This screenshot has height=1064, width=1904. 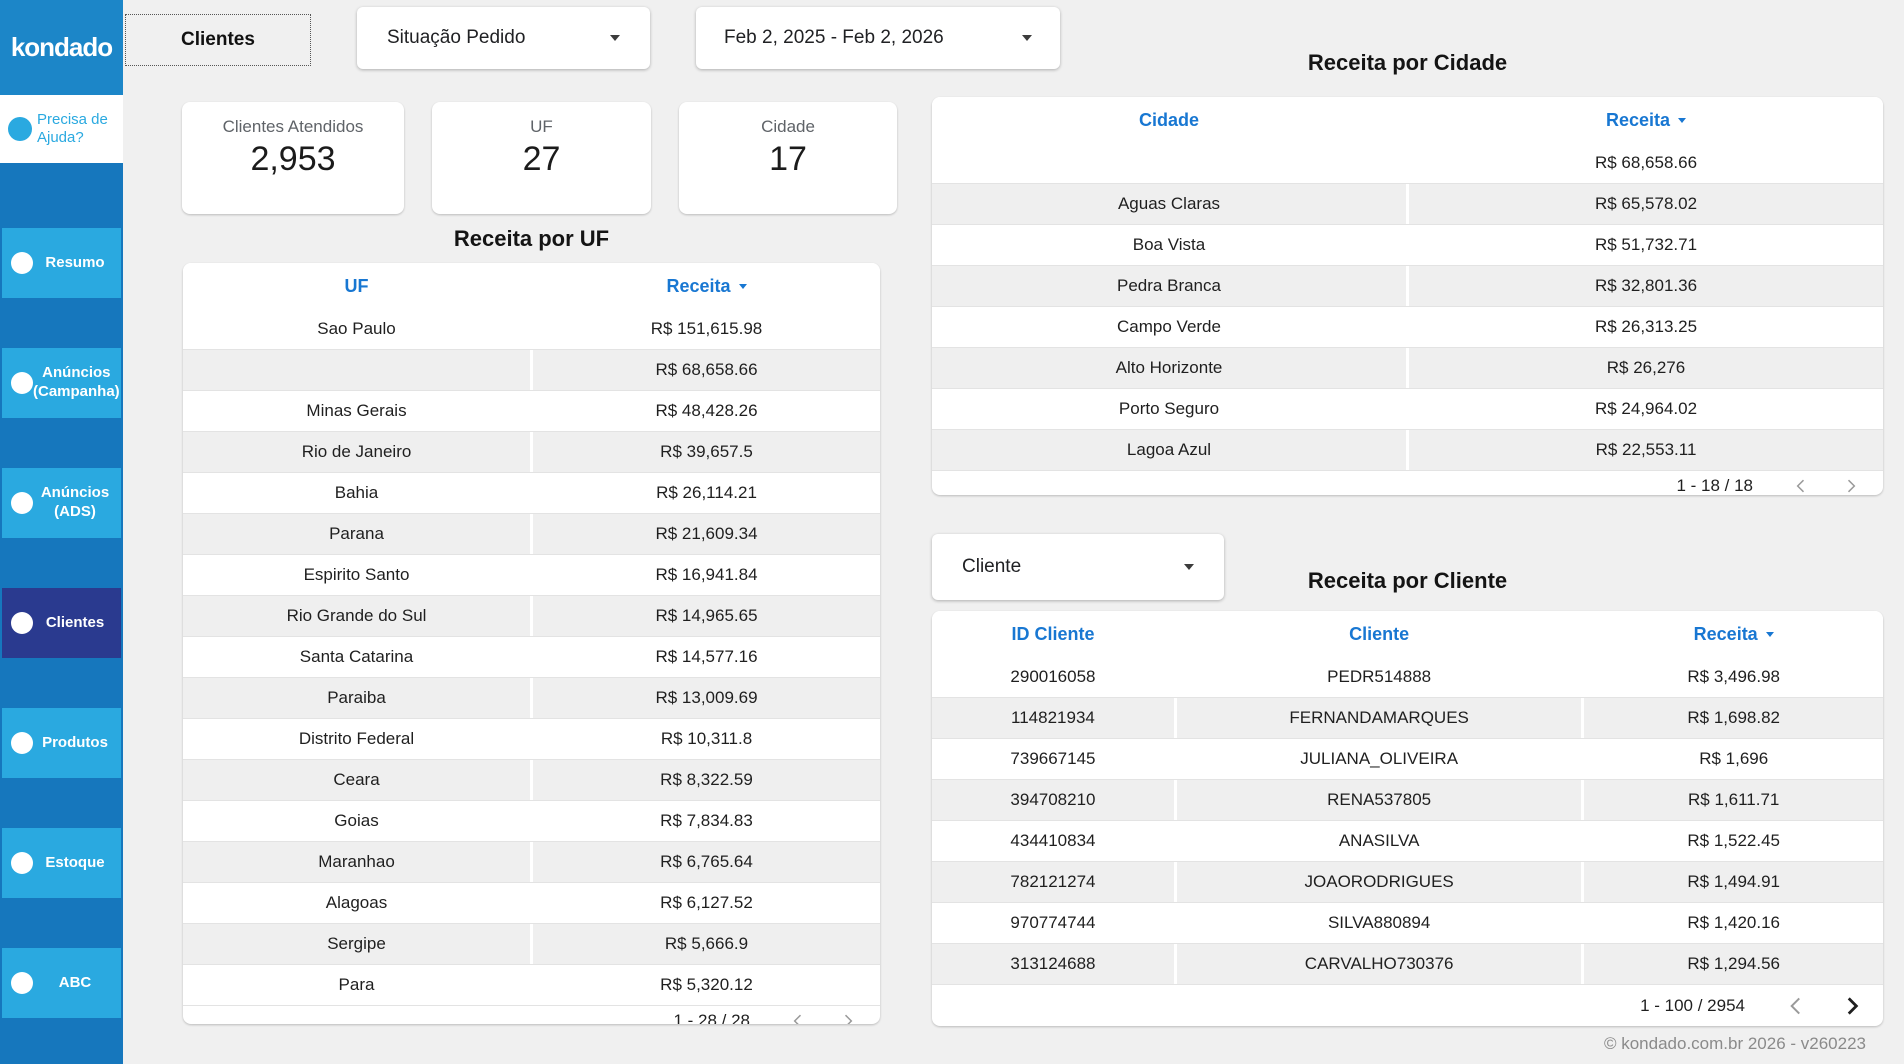 I want to click on table-cell: 434410834, so click(x=1053, y=840).